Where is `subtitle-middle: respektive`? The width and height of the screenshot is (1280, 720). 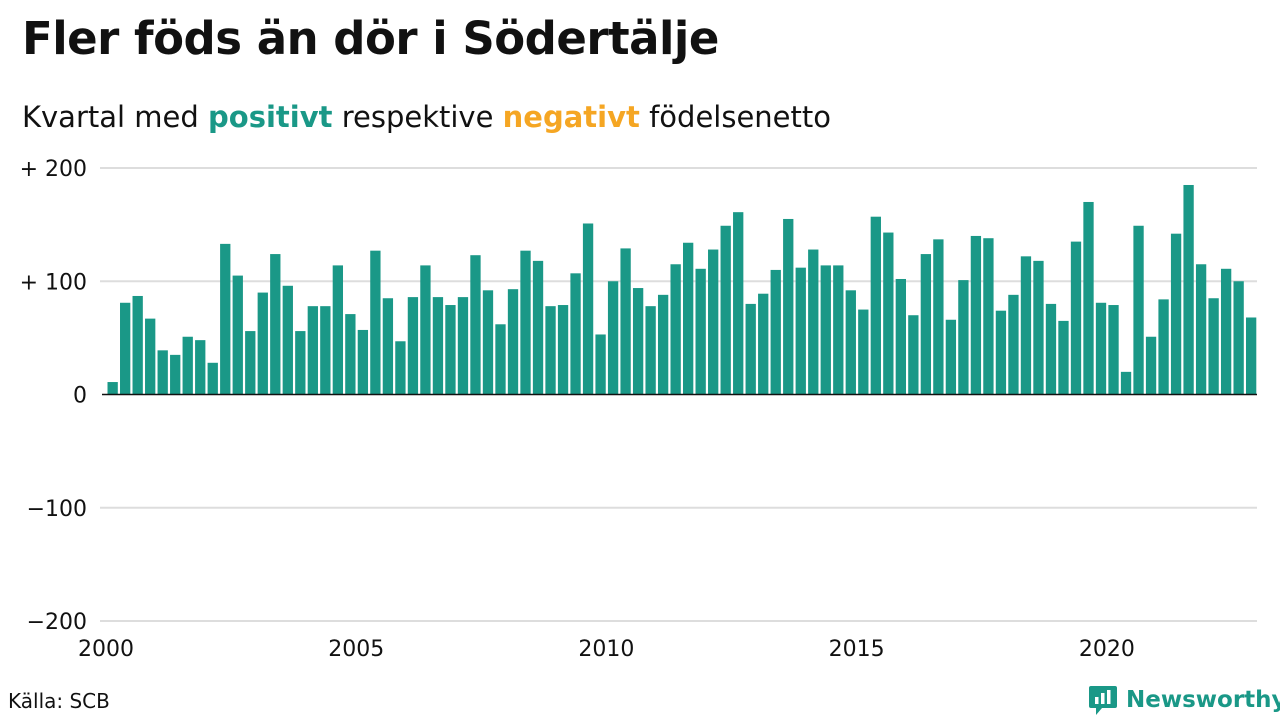
subtitle-middle: respektive is located at coordinates (417, 117).